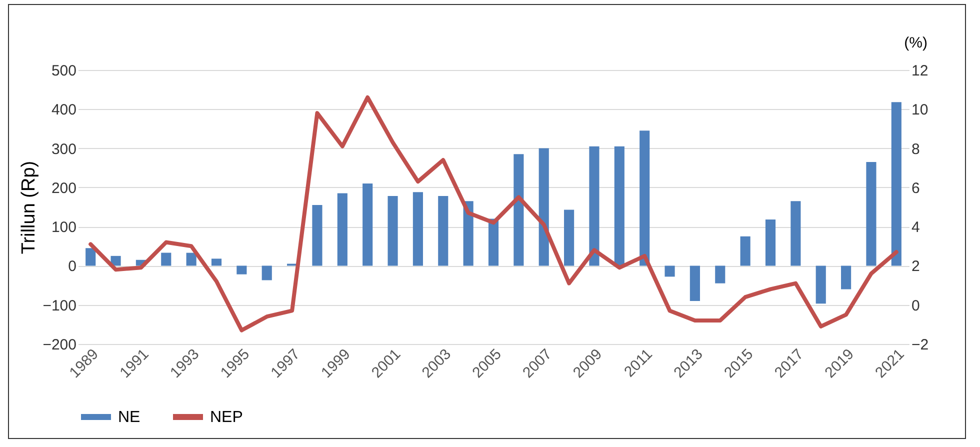  I want to click on y2-tick-label: 0, so click(916, 305).